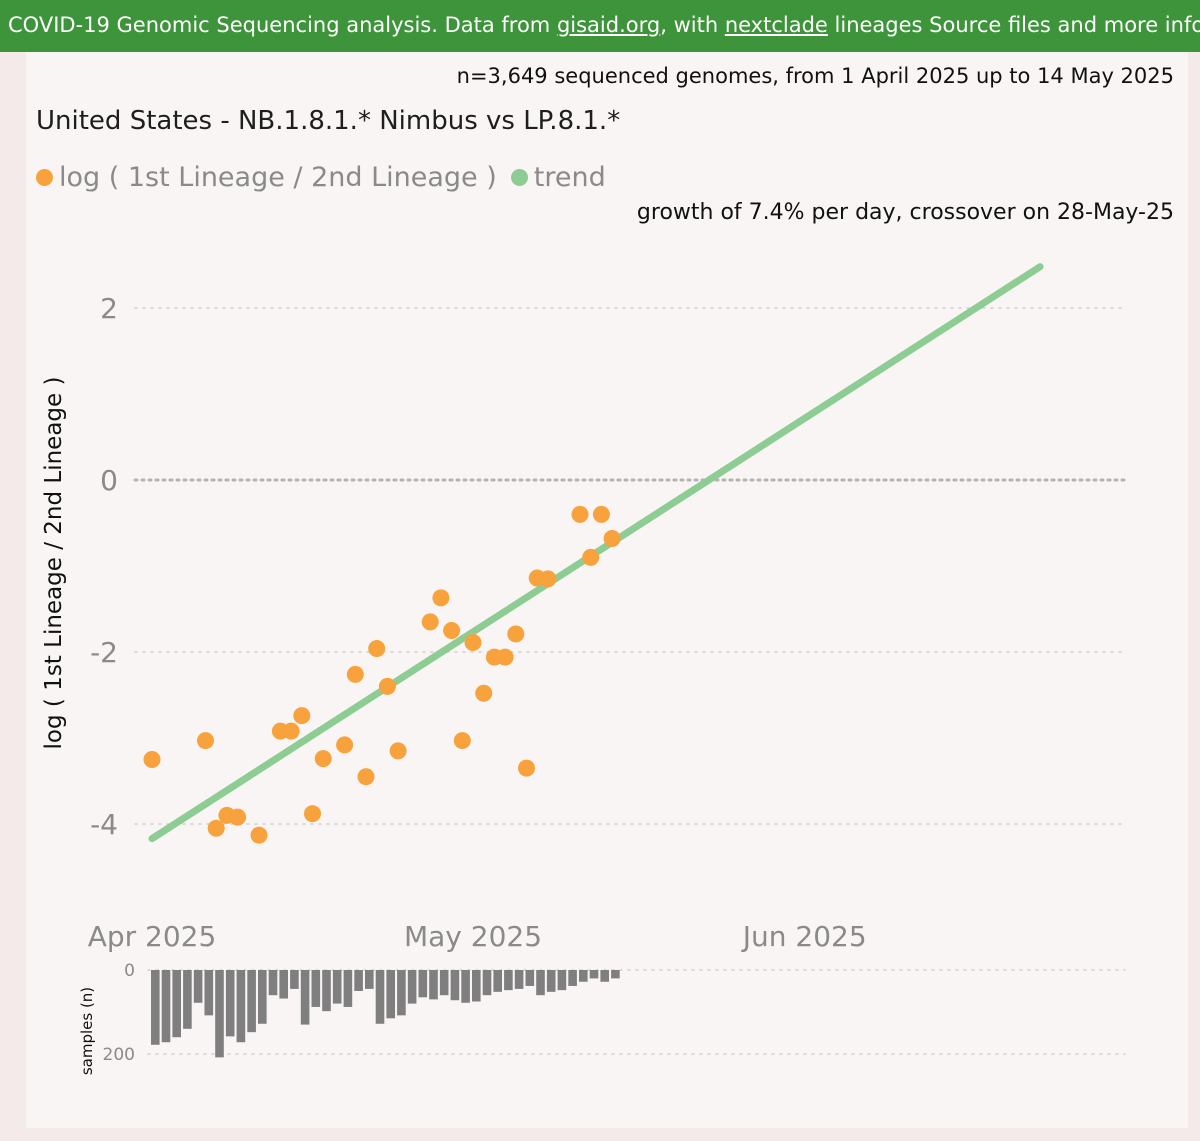 The height and width of the screenshot is (1141, 1200). I want to click on sample-bars, so click(385, 1014).